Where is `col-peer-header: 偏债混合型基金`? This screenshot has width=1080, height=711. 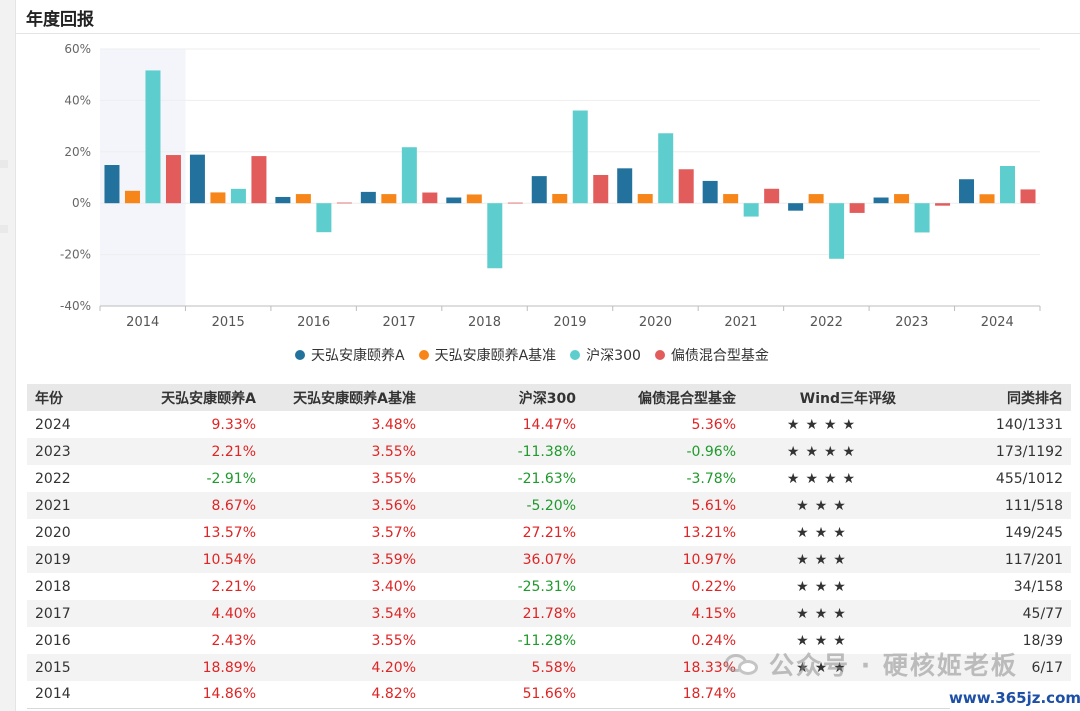 col-peer-header: 偏债混合型基金 is located at coordinates (664, 397).